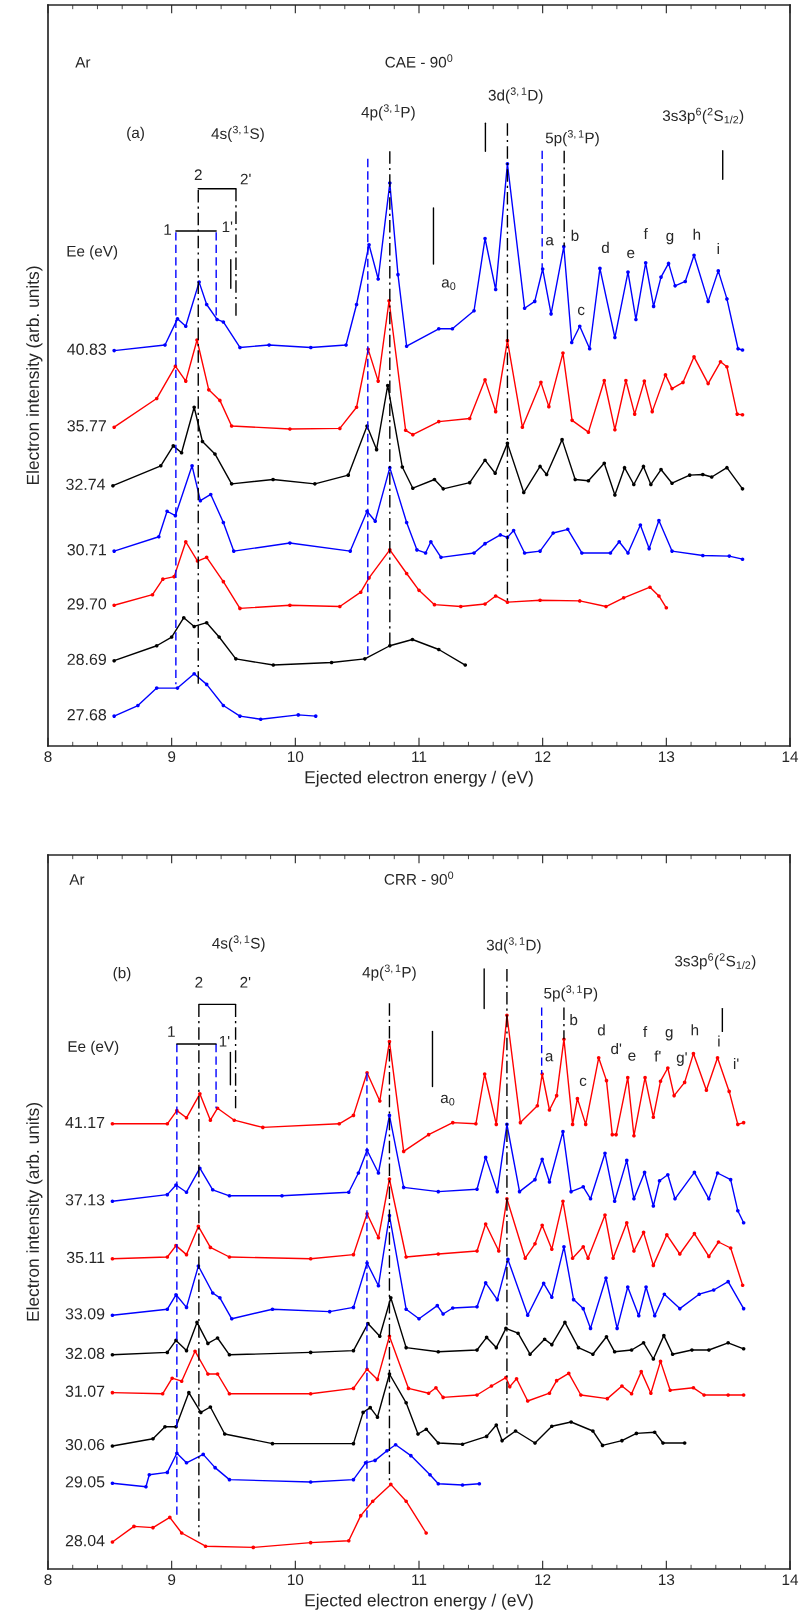  What do you see at coordinates (87, 715) in the screenshot?
I see `series-label: 27.68` at bounding box center [87, 715].